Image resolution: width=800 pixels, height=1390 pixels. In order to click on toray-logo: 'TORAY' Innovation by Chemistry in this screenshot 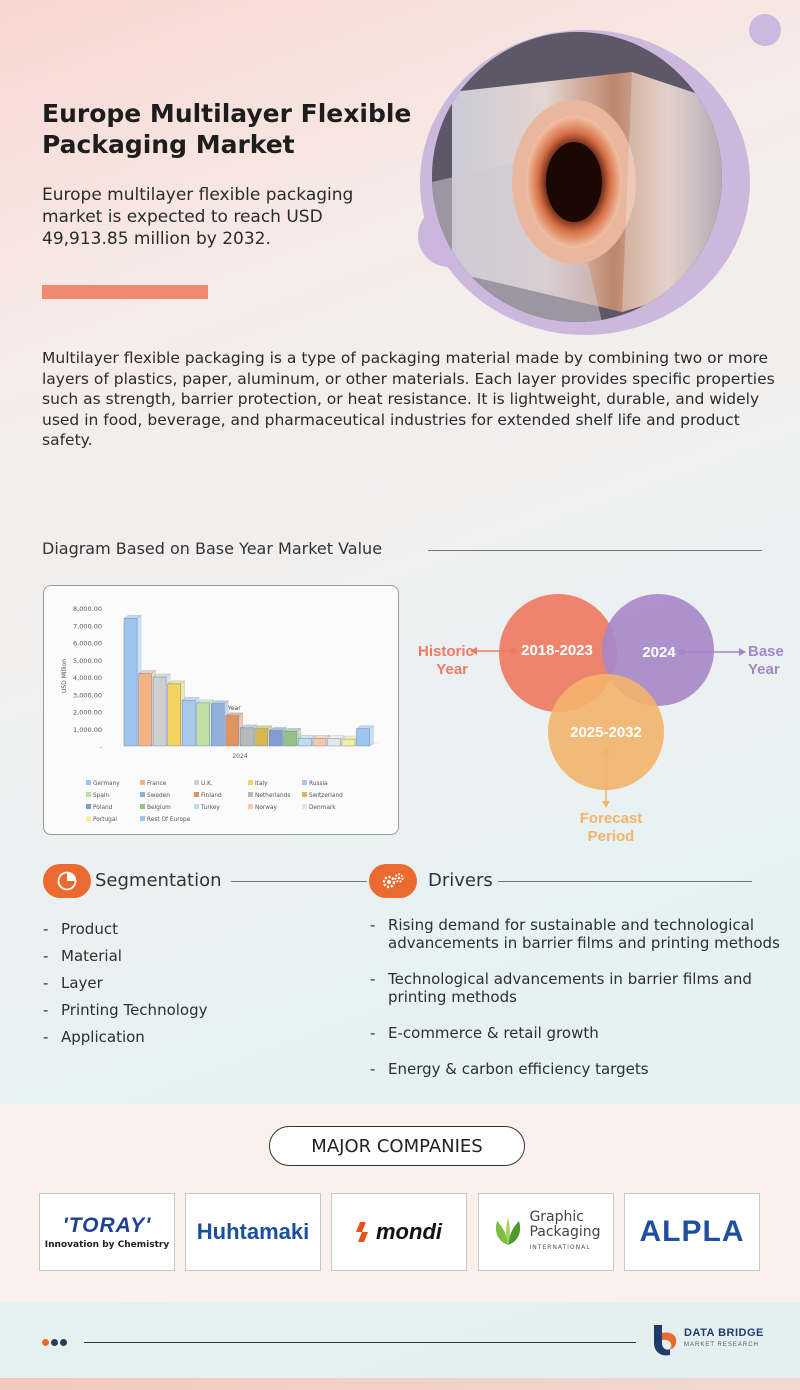, I will do `click(107, 1232)`.